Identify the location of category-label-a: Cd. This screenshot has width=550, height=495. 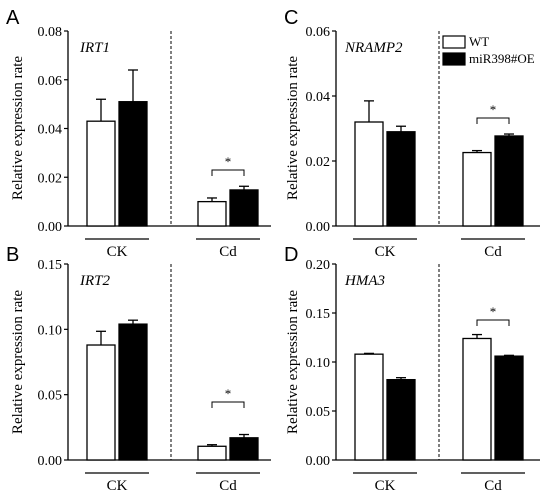
(228, 252).